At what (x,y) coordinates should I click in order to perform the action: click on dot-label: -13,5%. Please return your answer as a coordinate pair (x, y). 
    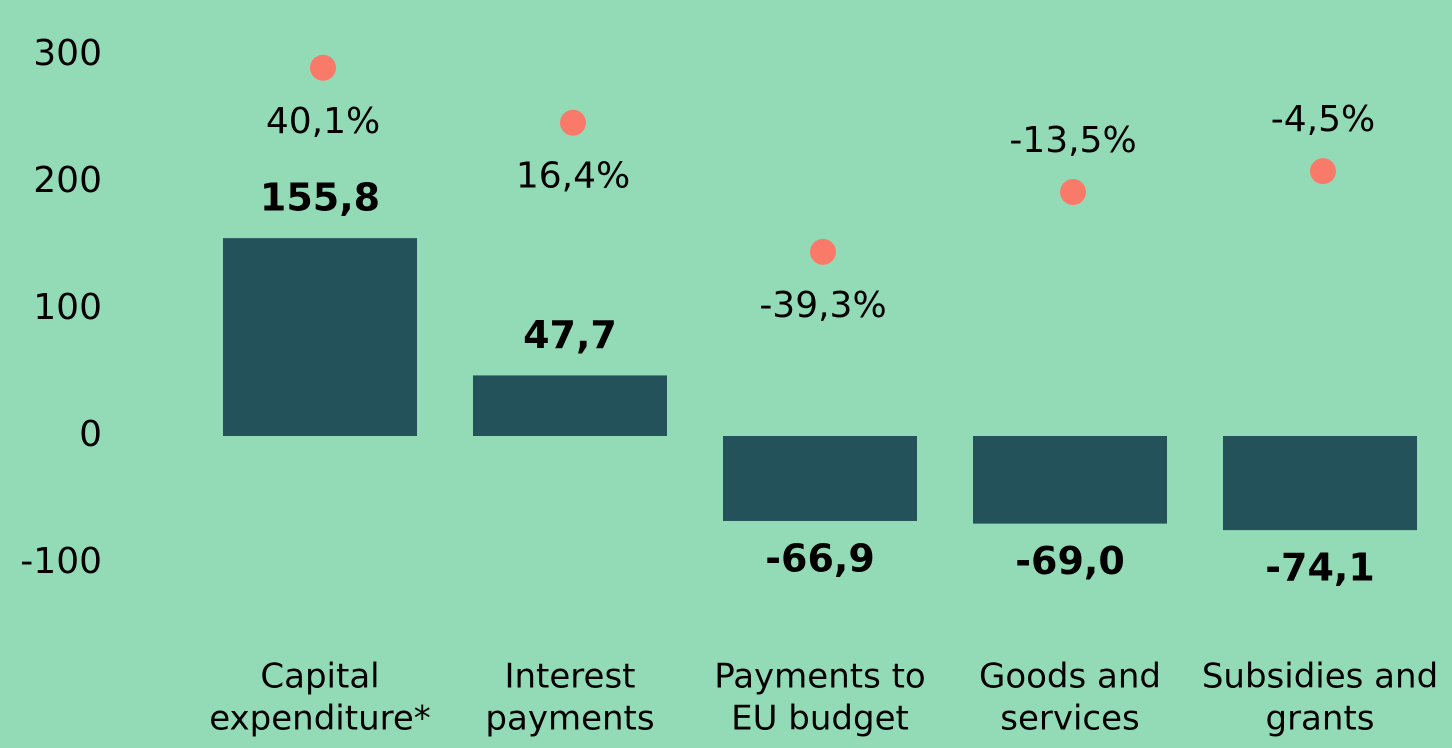
    Looking at the image, I should click on (1072, 140).